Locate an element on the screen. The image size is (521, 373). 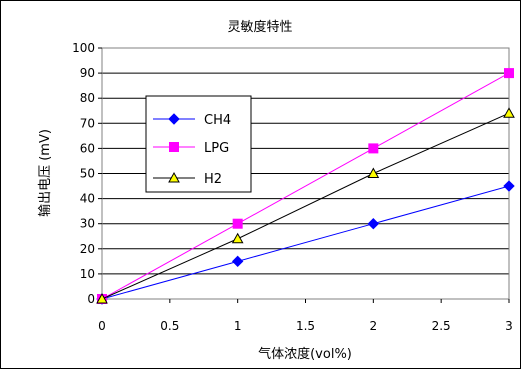
y-tick-label: 40 is located at coordinates (87, 199).